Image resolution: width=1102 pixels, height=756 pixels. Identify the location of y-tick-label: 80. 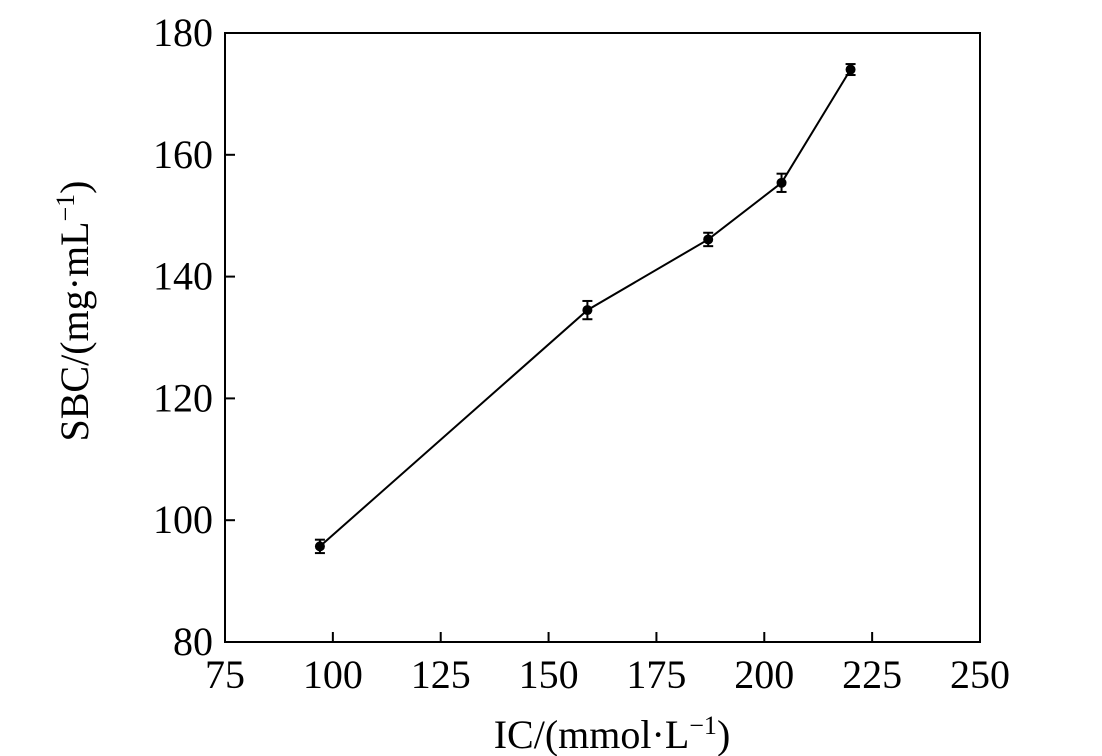
(193, 641).